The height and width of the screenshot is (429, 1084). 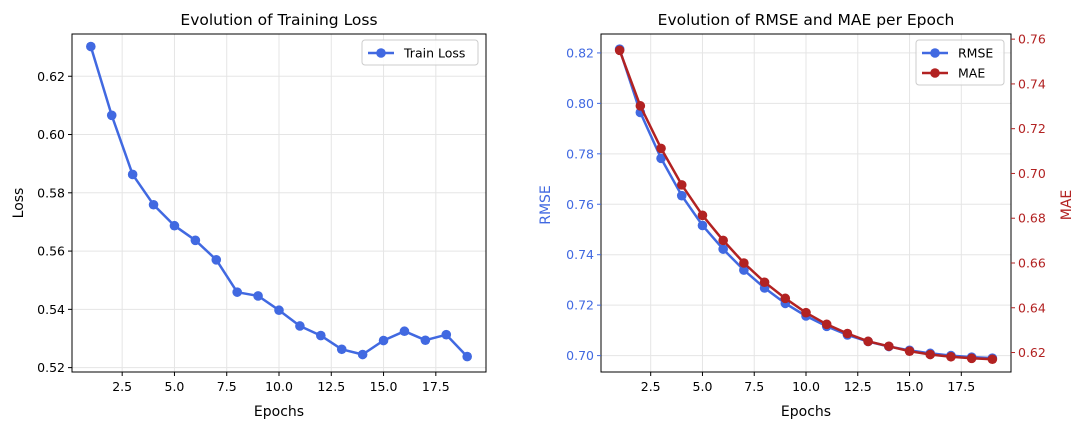 What do you see at coordinates (580, 254) in the screenshot?
I see `y-tick-label: 0.74` at bounding box center [580, 254].